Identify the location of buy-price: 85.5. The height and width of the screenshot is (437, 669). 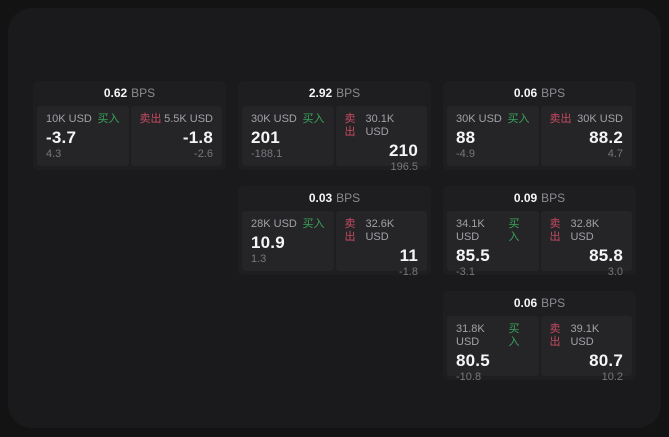
(473, 255).